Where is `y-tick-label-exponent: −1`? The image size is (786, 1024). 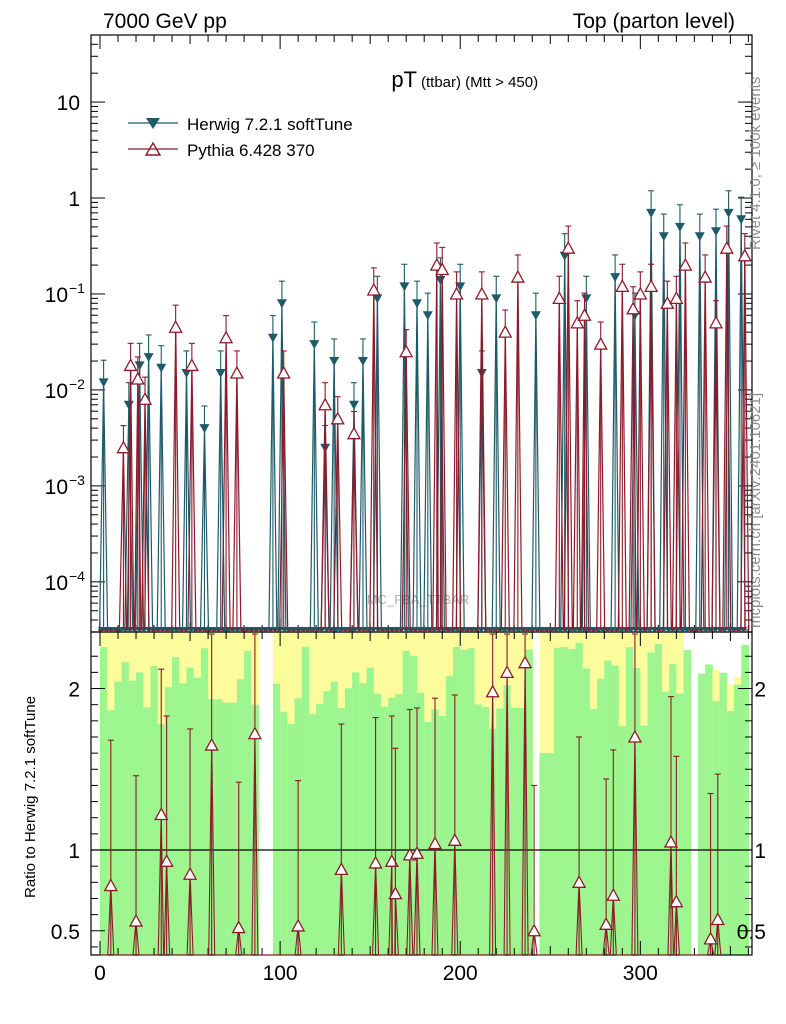 y-tick-label-exponent: −1 is located at coordinates (77, 288).